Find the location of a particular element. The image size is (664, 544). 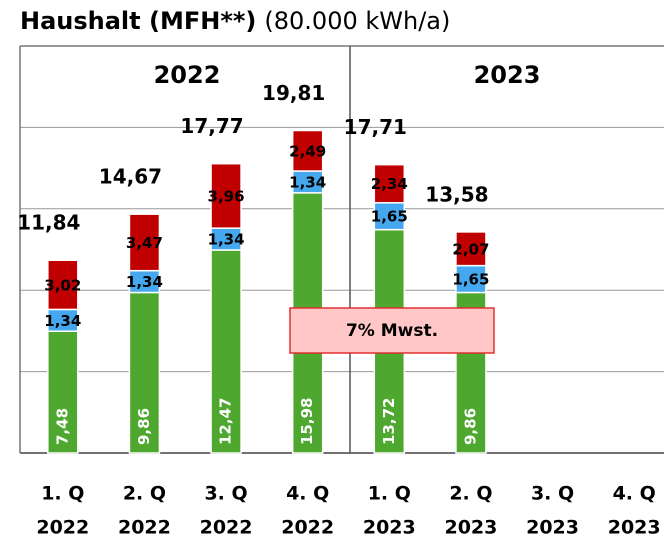

total-label: 14,67 is located at coordinates (130, 177).